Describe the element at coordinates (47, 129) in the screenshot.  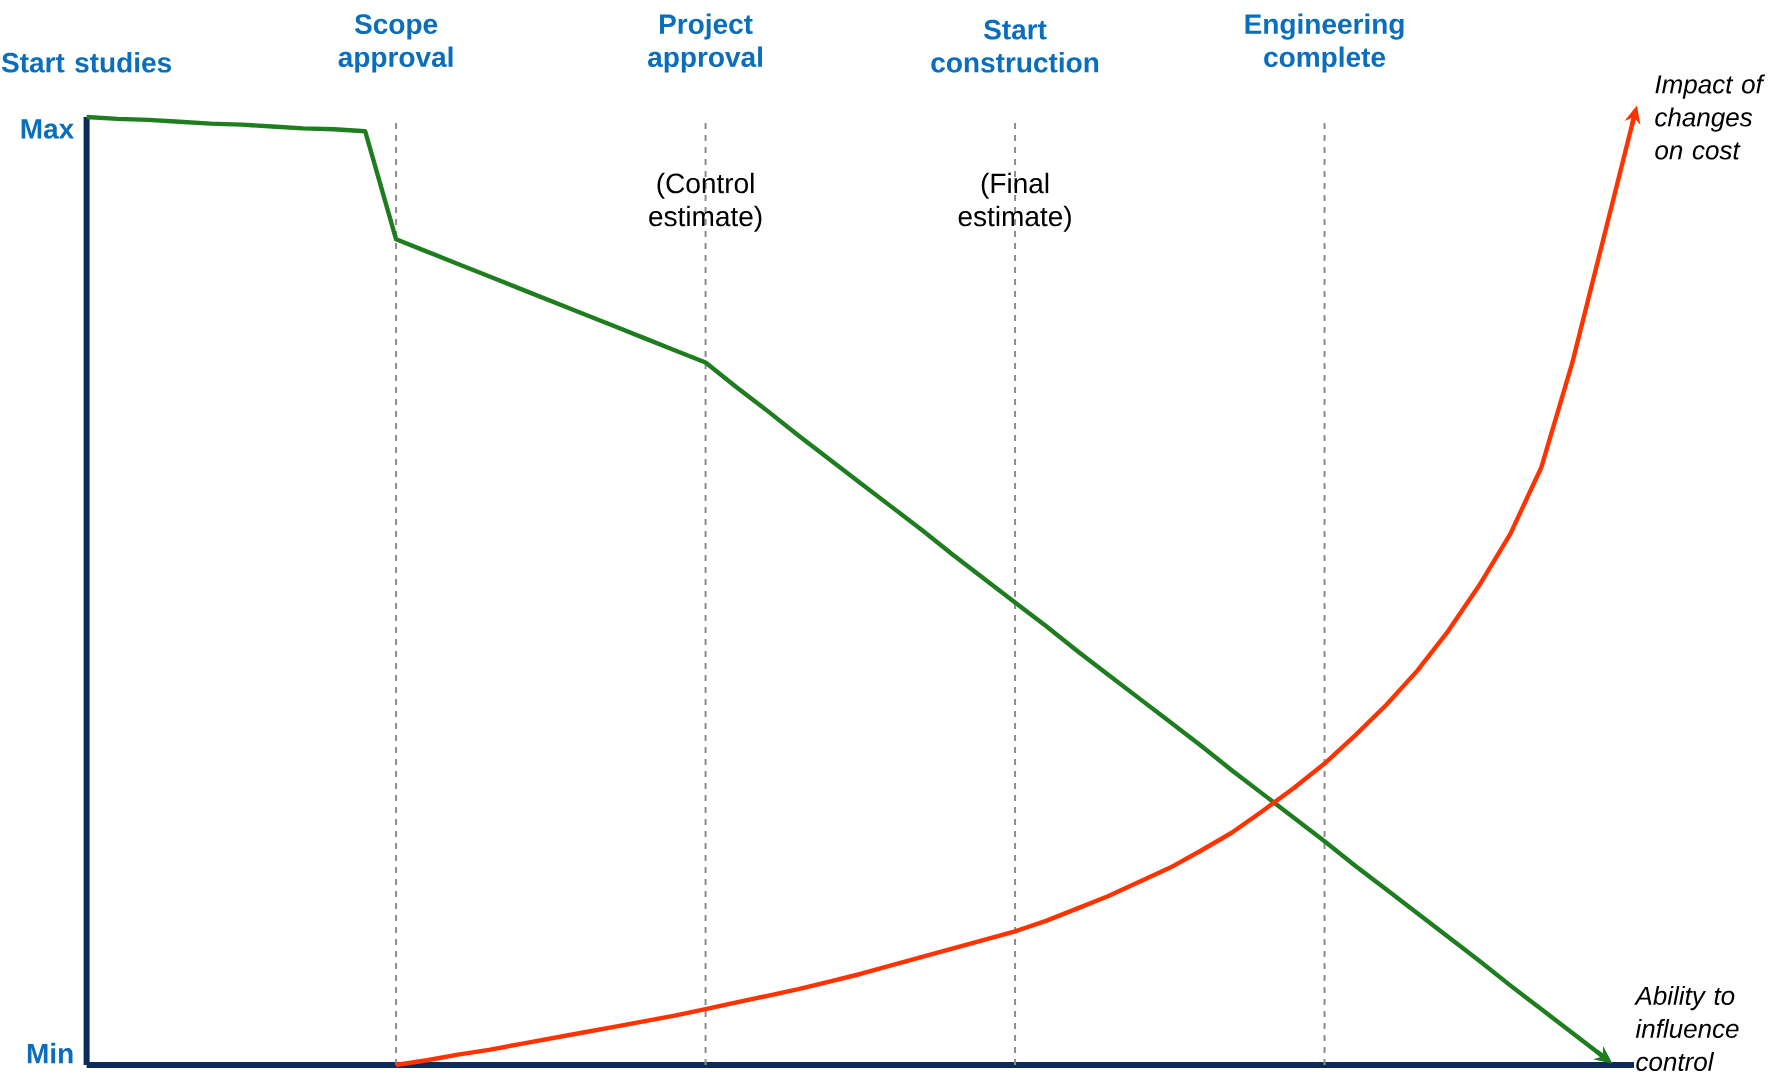
I see `text: Max` at that location.